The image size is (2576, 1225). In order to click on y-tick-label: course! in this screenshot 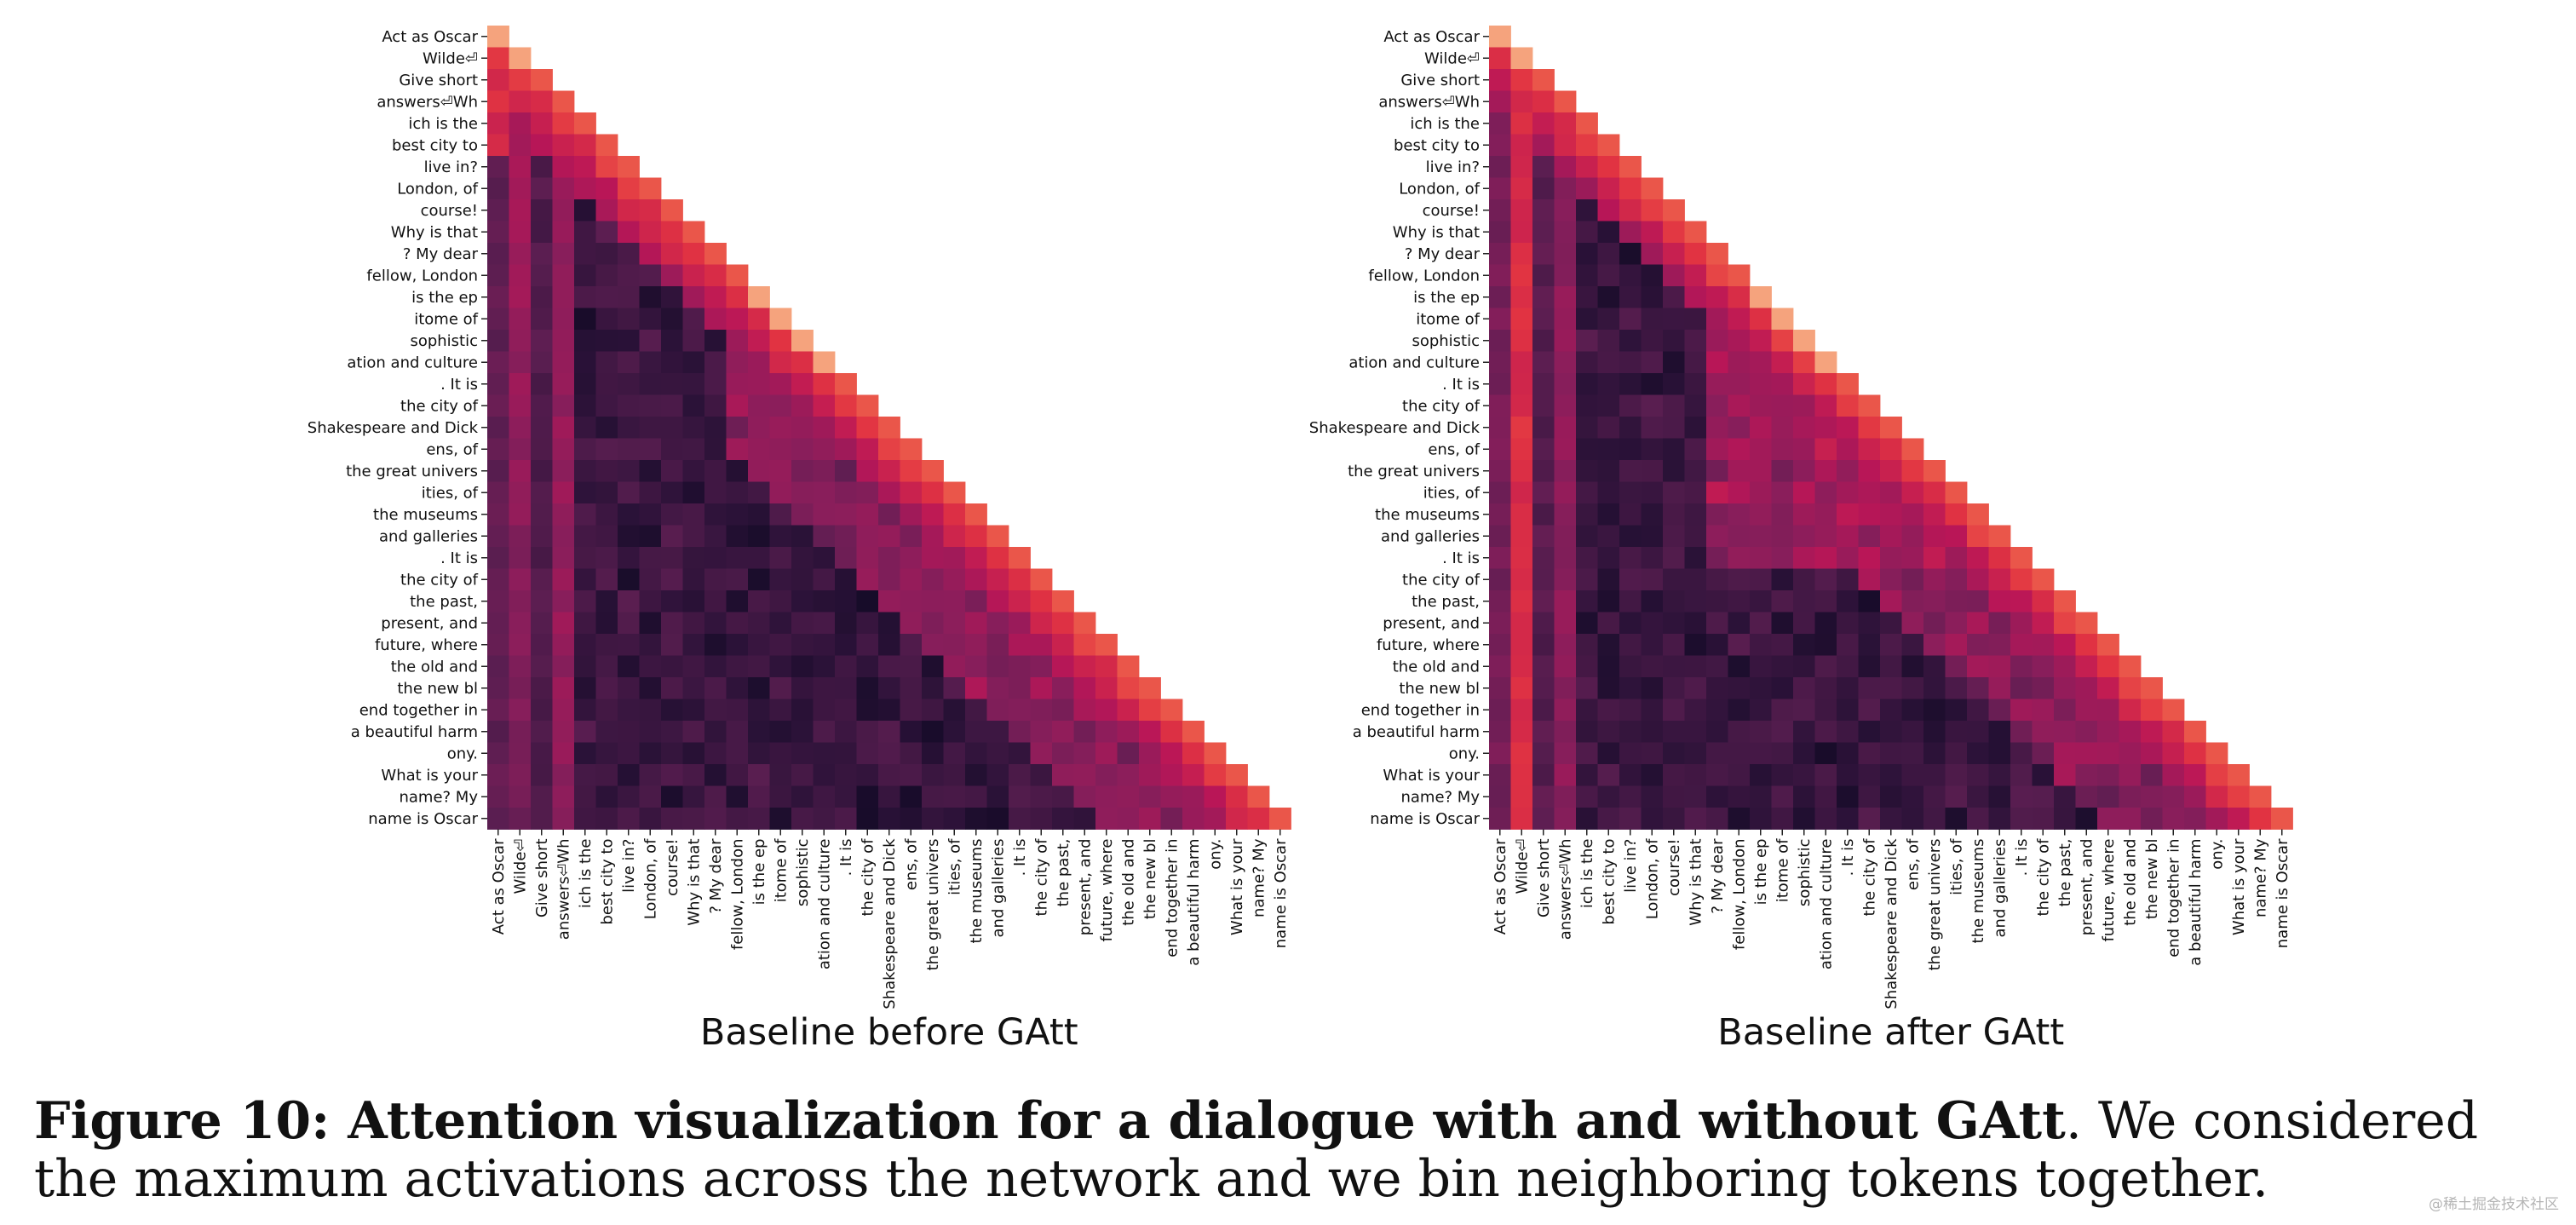, I will do `click(450, 211)`.